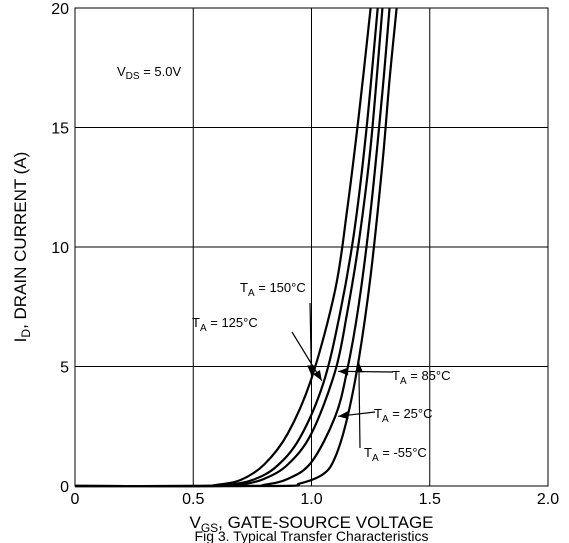  I want to click on condition-rest: = 5.0V, so click(161, 71).